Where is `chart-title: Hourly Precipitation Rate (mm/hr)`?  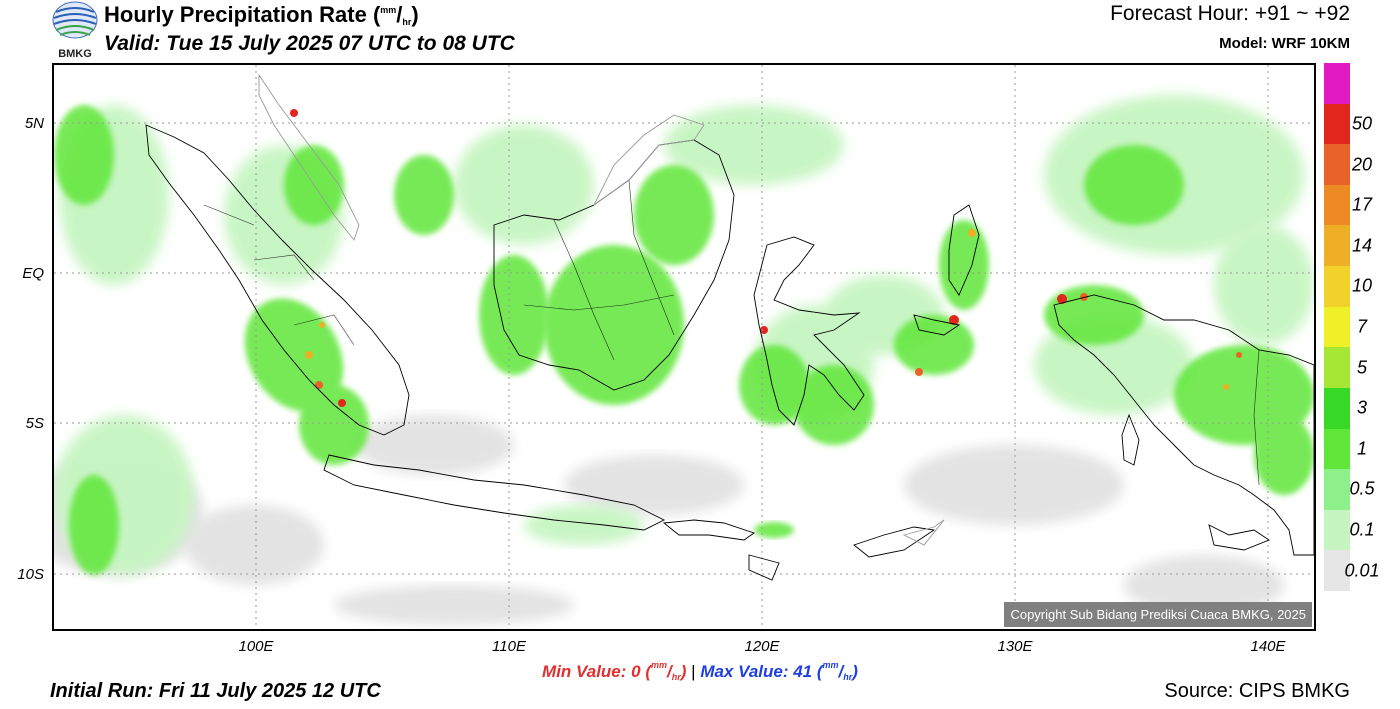 chart-title: Hourly Precipitation Rate (mm/hr) is located at coordinates (261, 14).